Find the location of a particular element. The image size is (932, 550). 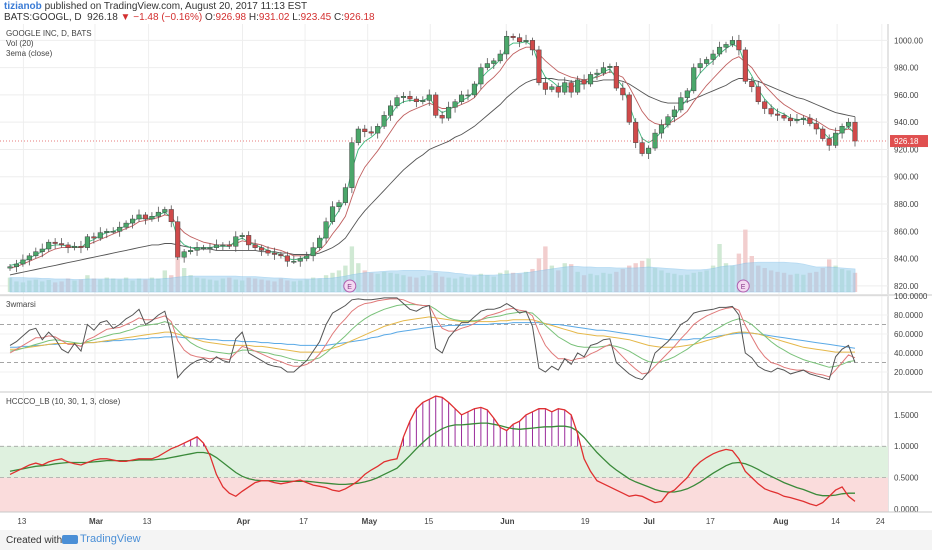

open-value: 926.98 is located at coordinates (231, 17).